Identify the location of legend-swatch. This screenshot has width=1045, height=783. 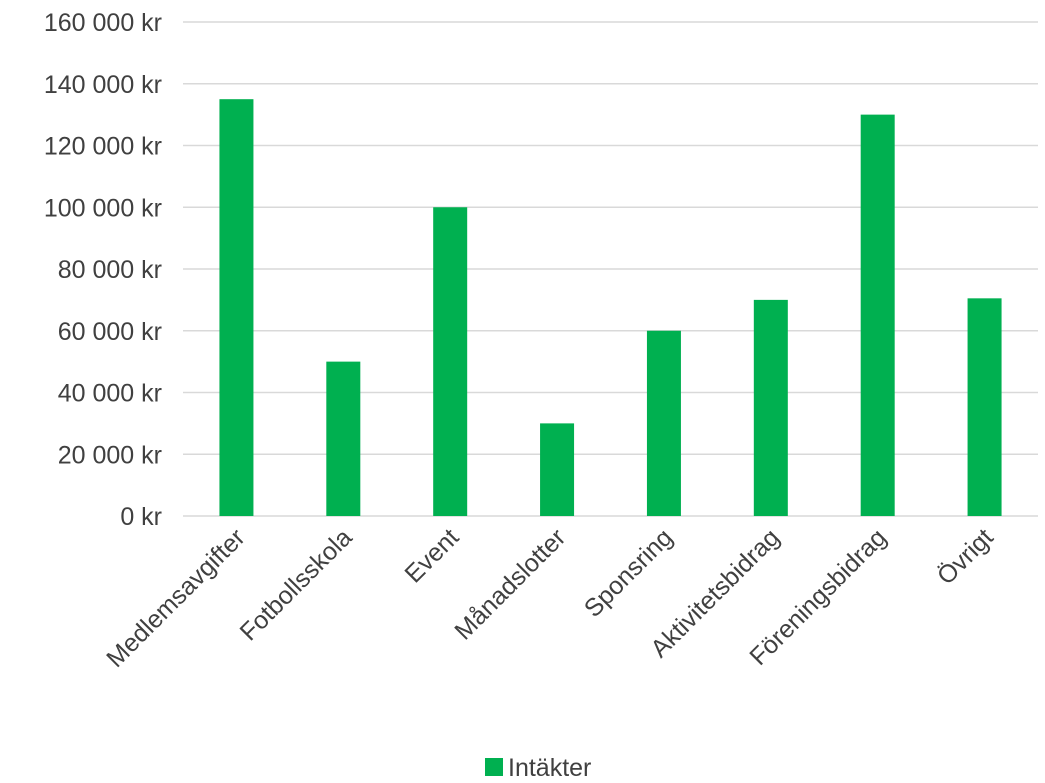
(494, 767).